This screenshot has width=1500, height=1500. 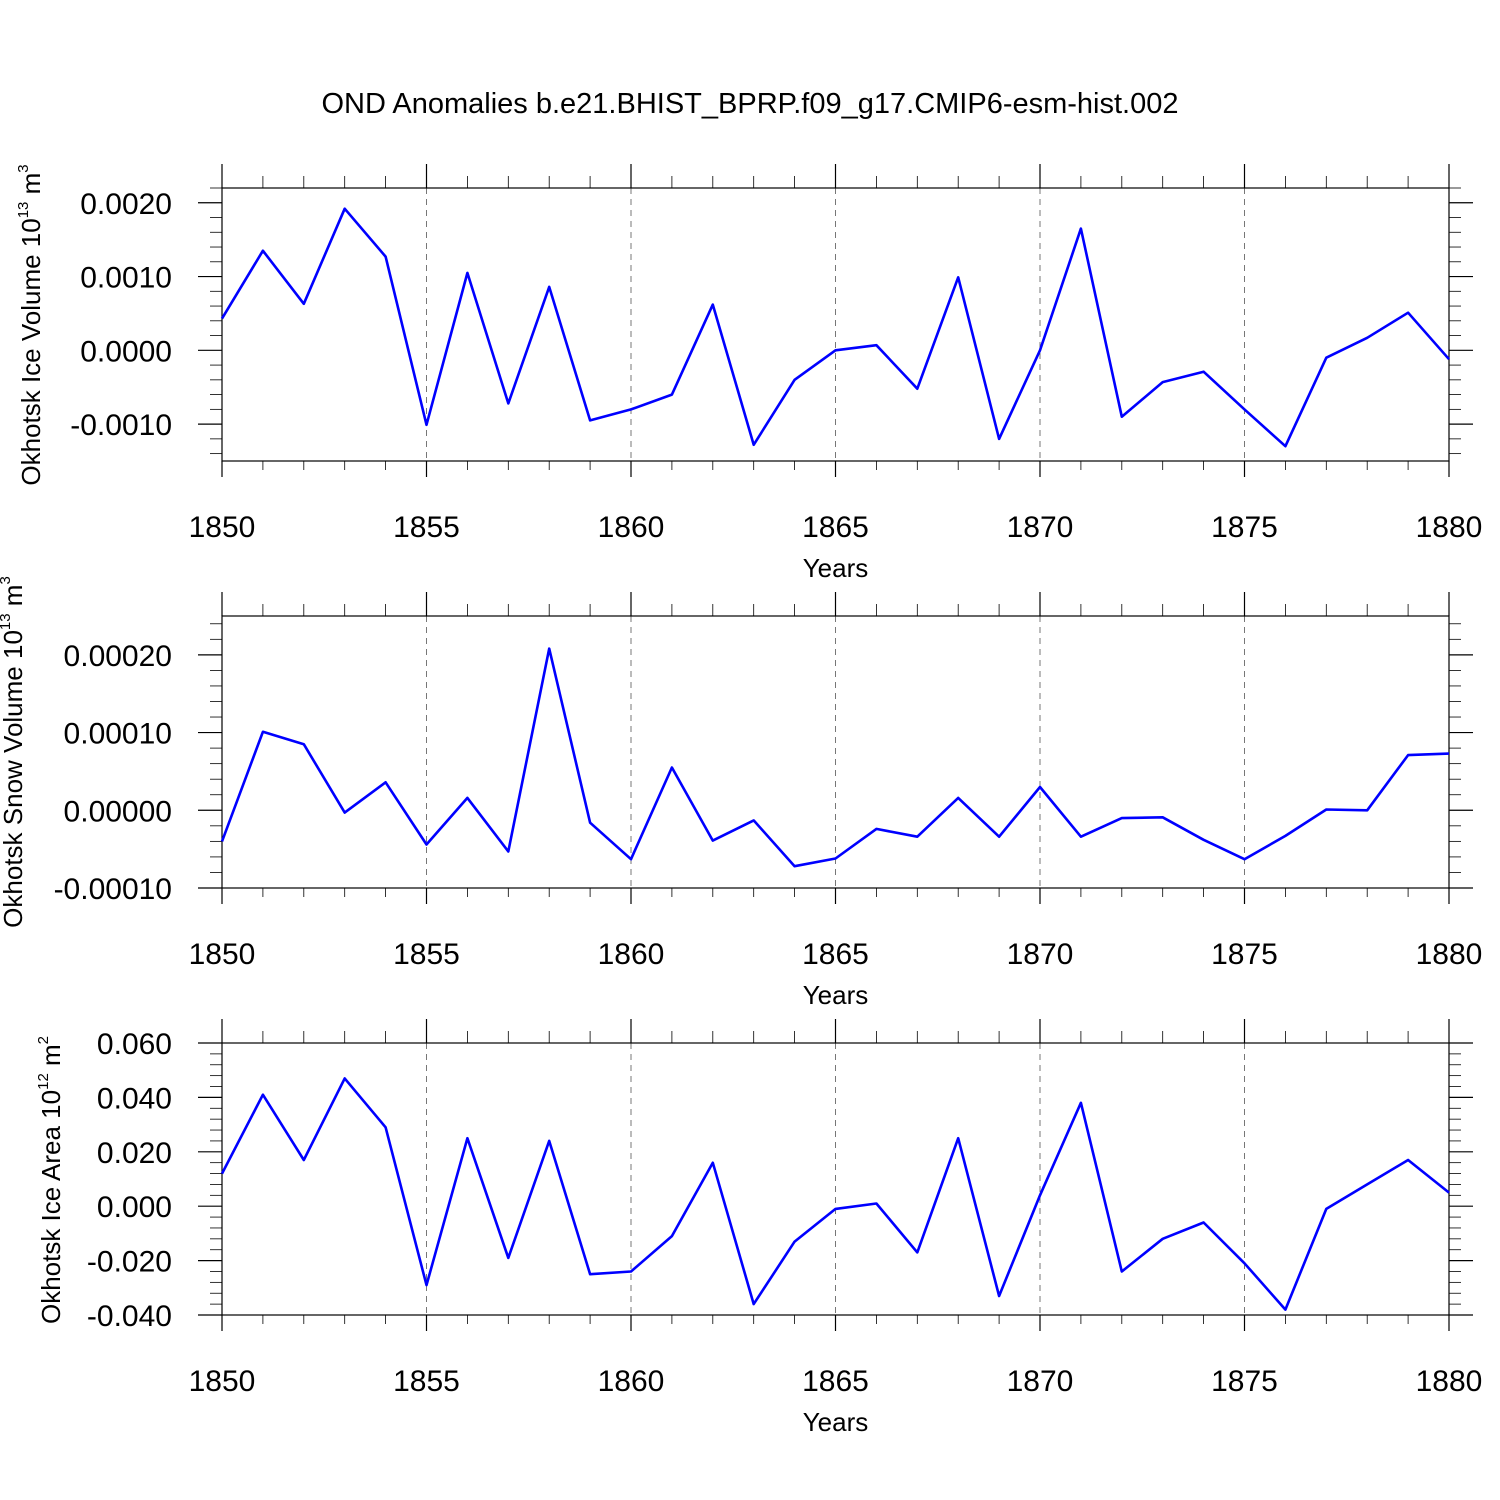 I want to click on y-tick-label: 0.040, so click(x=134, y=1098).